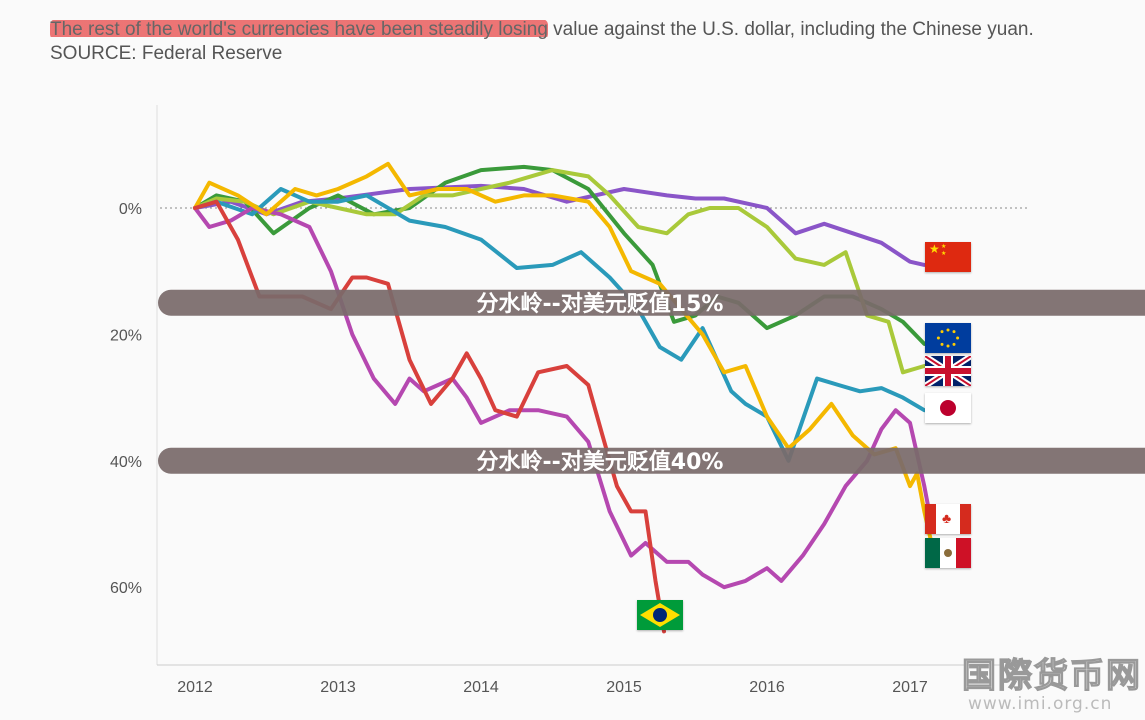 Image resolution: width=1145 pixels, height=720 pixels. What do you see at coordinates (195, 687) in the screenshot?
I see `x-tick-label: 2012` at bounding box center [195, 687].